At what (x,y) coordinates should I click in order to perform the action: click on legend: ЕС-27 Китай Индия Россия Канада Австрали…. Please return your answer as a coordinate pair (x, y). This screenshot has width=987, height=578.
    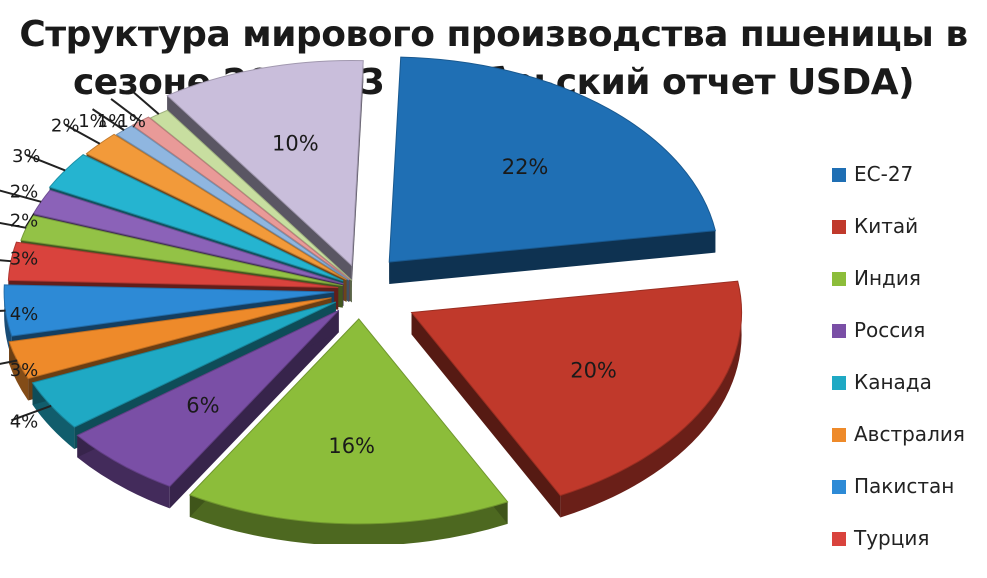
    Looking at the image, I should click on (909, 370).